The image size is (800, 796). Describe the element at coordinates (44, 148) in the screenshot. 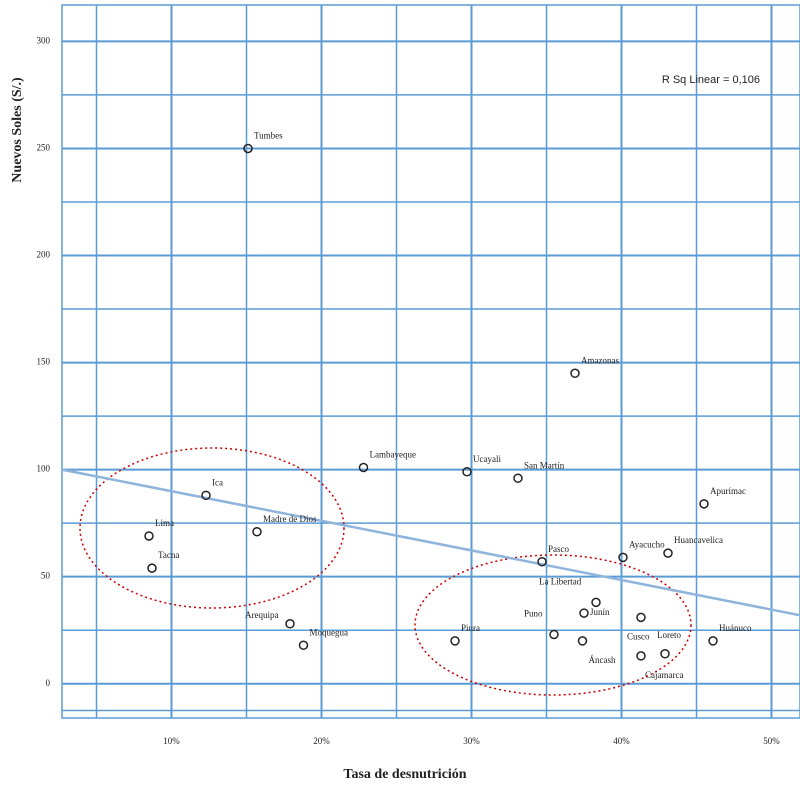

I see `y-tick-label: 250` at that location.